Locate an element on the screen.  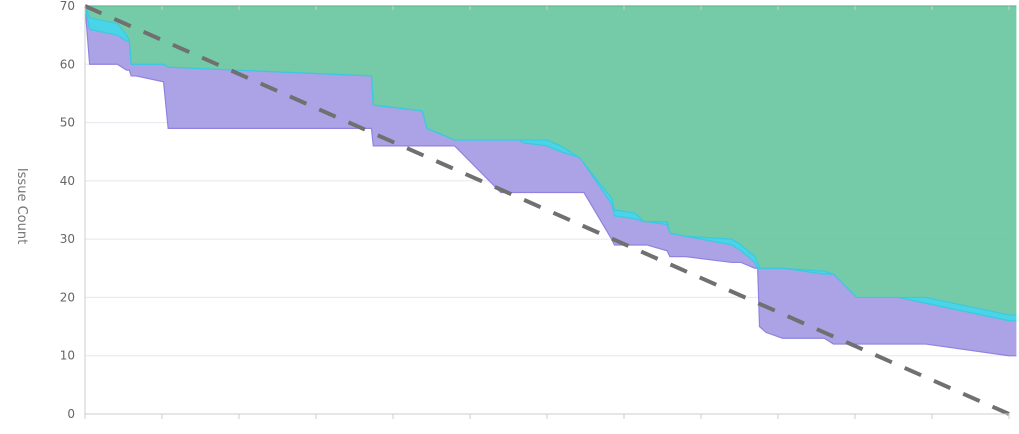
y-tick-label: 40 is located at coordinates (67, 181).